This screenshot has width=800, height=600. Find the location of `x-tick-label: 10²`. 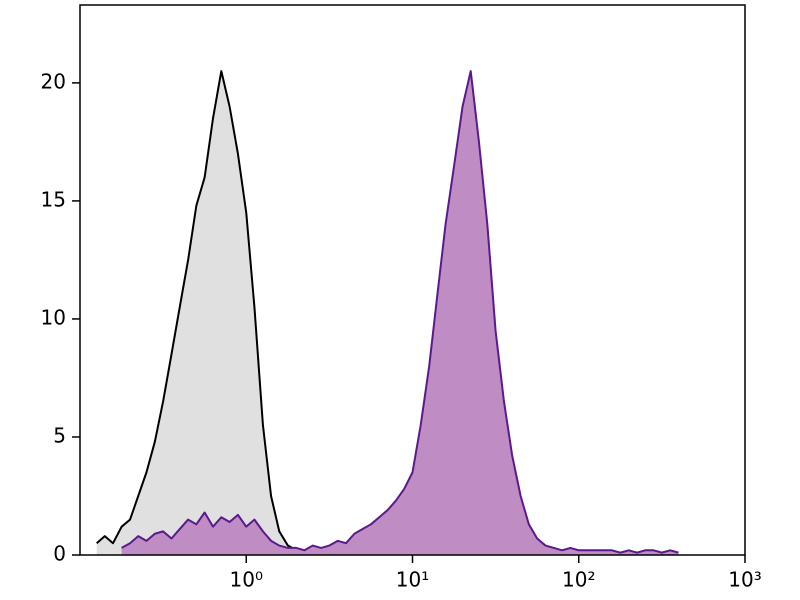

x-tick-label: 10² is located at coordinates (578, 580).